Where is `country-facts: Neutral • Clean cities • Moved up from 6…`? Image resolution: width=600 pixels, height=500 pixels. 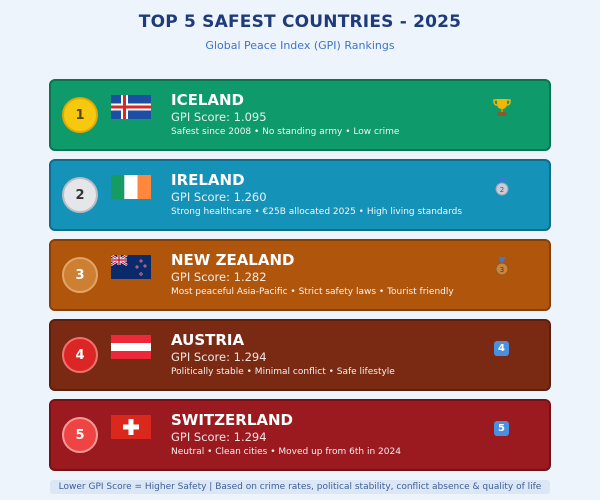 country-facts: Neutral • Clean cities • Moved up from 6… is located at coordinates (286, 452).